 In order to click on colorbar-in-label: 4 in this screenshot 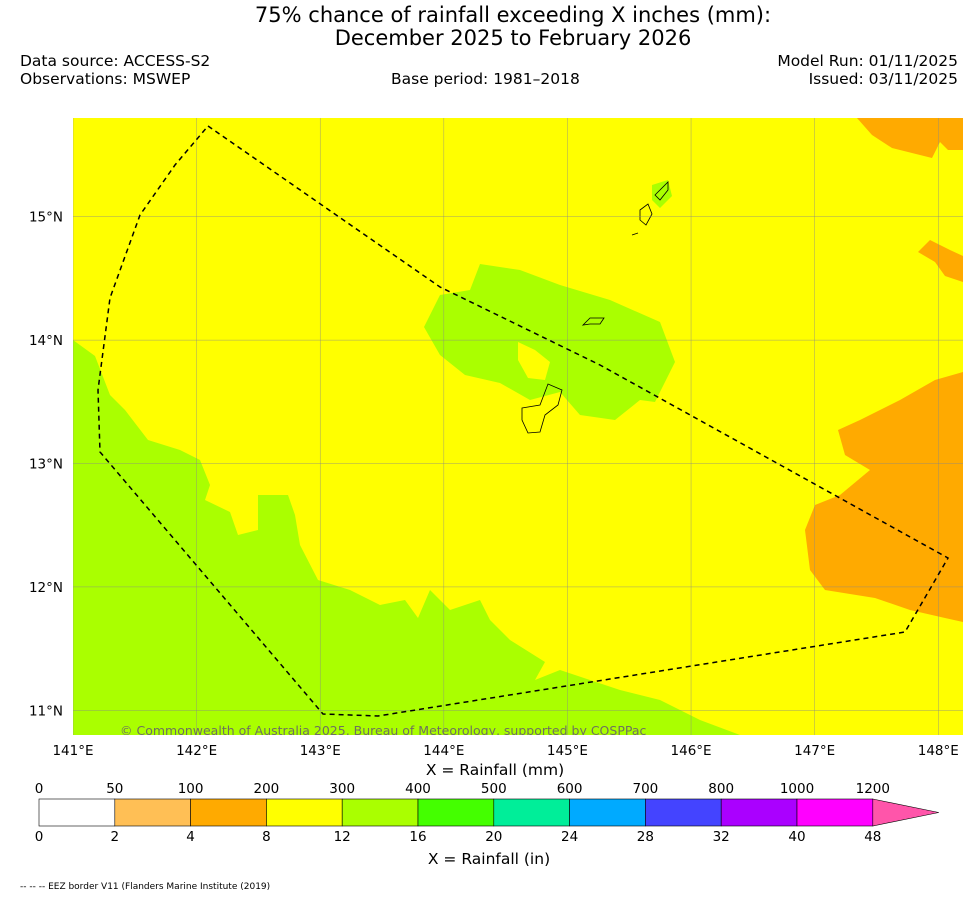, I will do `click(190, 837)`.